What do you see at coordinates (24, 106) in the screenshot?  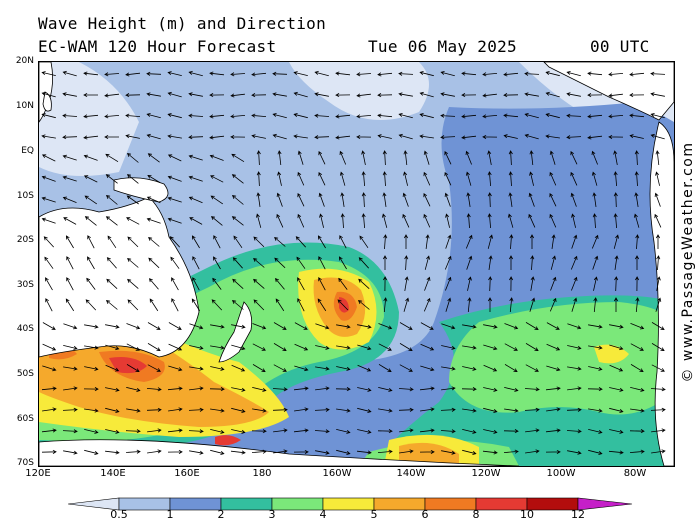 I see `lat-label: 10N` at bounding box center [24, 106].